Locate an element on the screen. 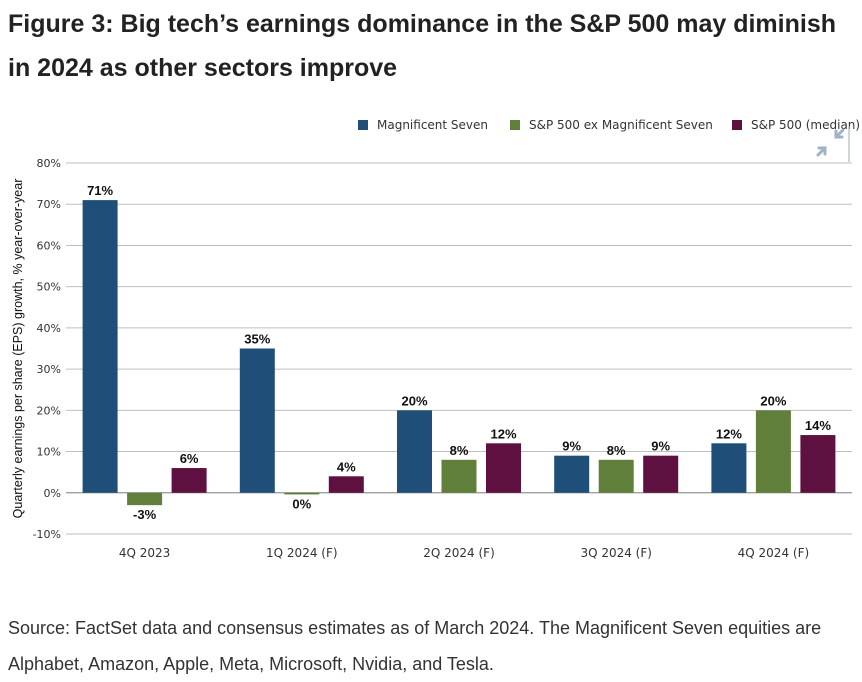 This screenshot has height=682, width=862. legend-label: S&P 500 (median) is located at coordinates (806, 125).